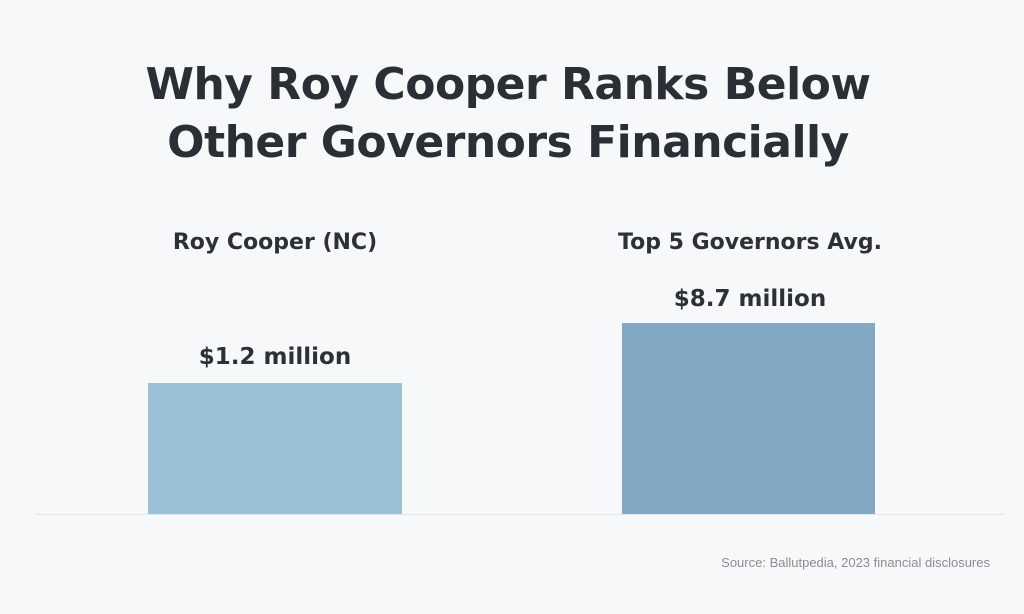  Describe the element at coordinates (275, 357) in the screenshot. I see `value-label-roy-cooper: $1.2 million` at that location.